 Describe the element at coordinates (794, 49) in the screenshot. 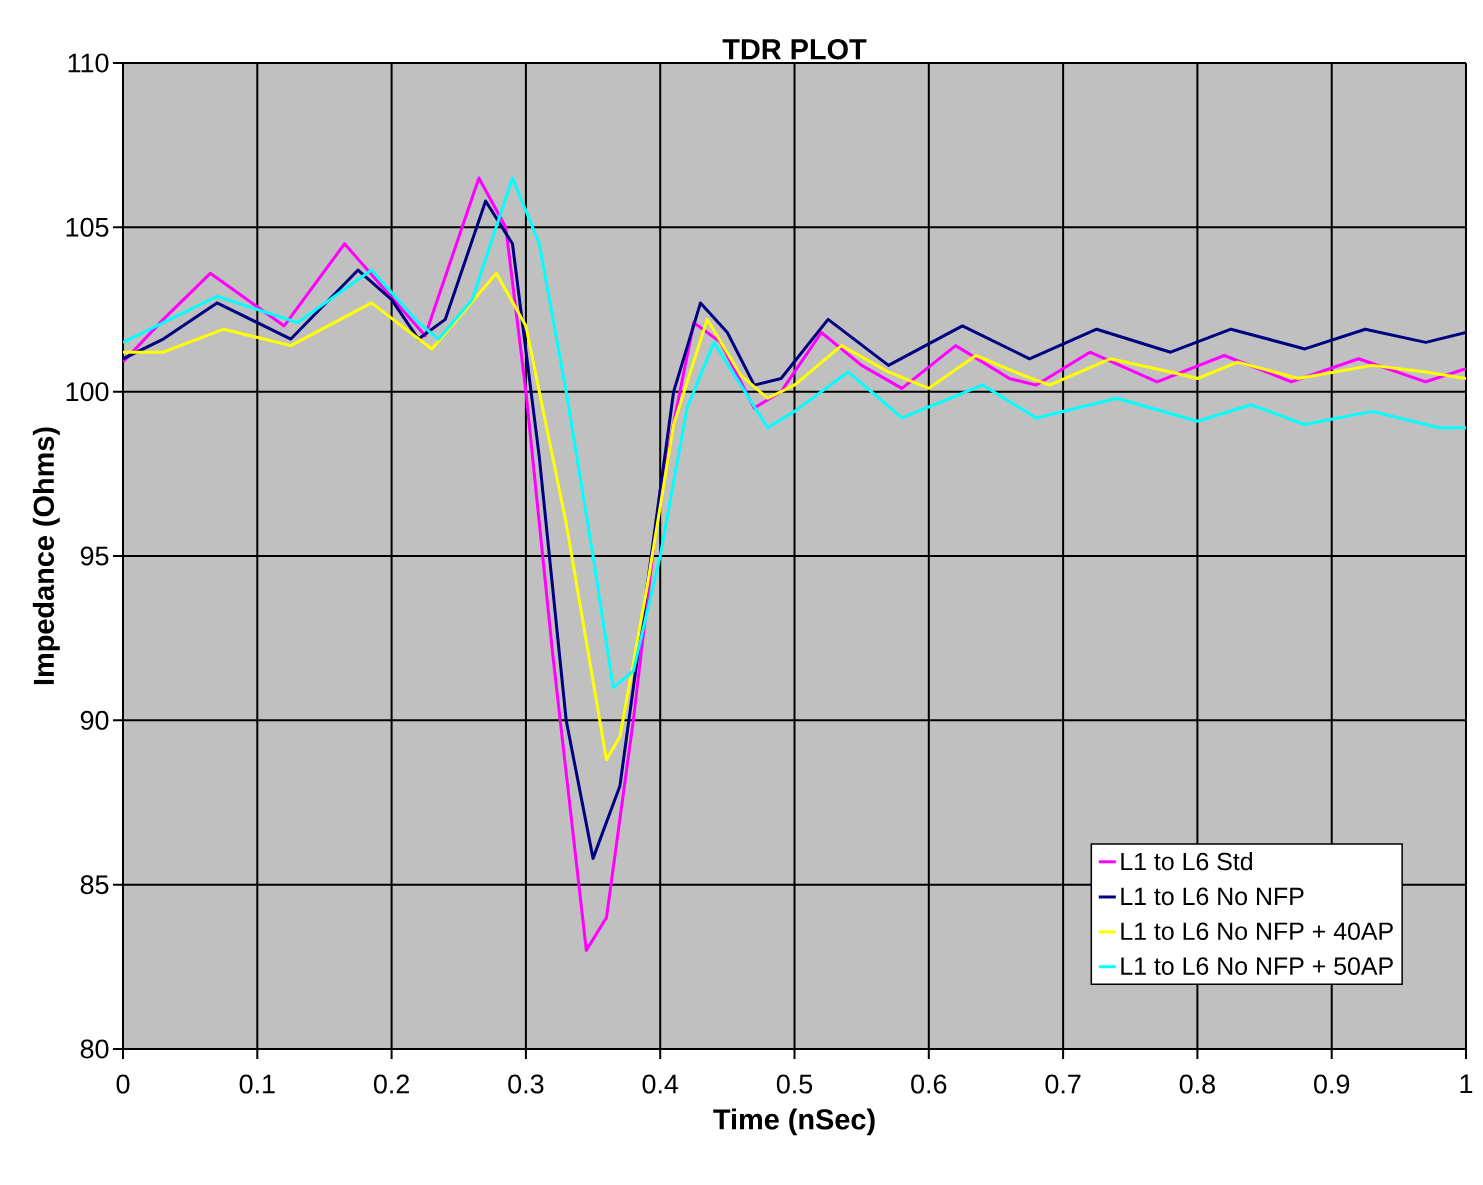

I see `chart-title: TDR PLOT` at that location.